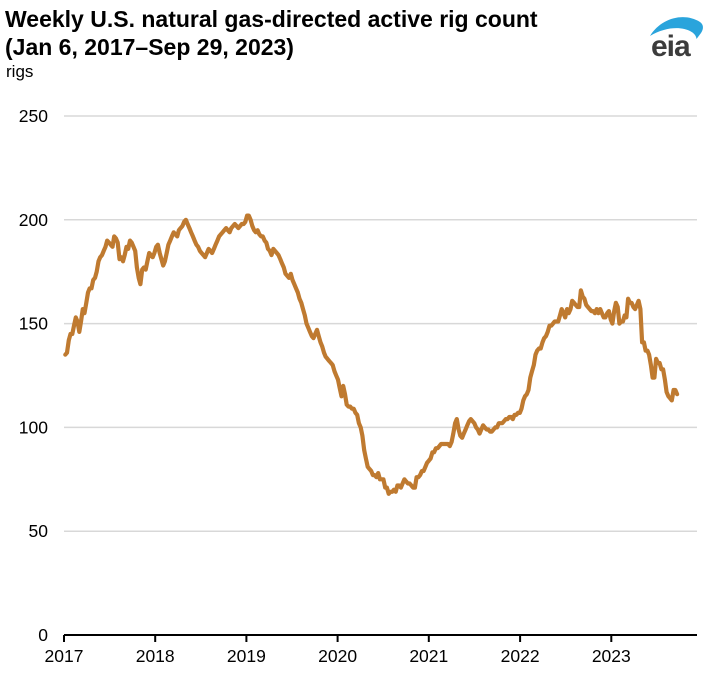 The image size is (713, 674). Describe the element at coordinates (671, 45) in the screenshot. I see `eia-logo-text: eia` at that location.